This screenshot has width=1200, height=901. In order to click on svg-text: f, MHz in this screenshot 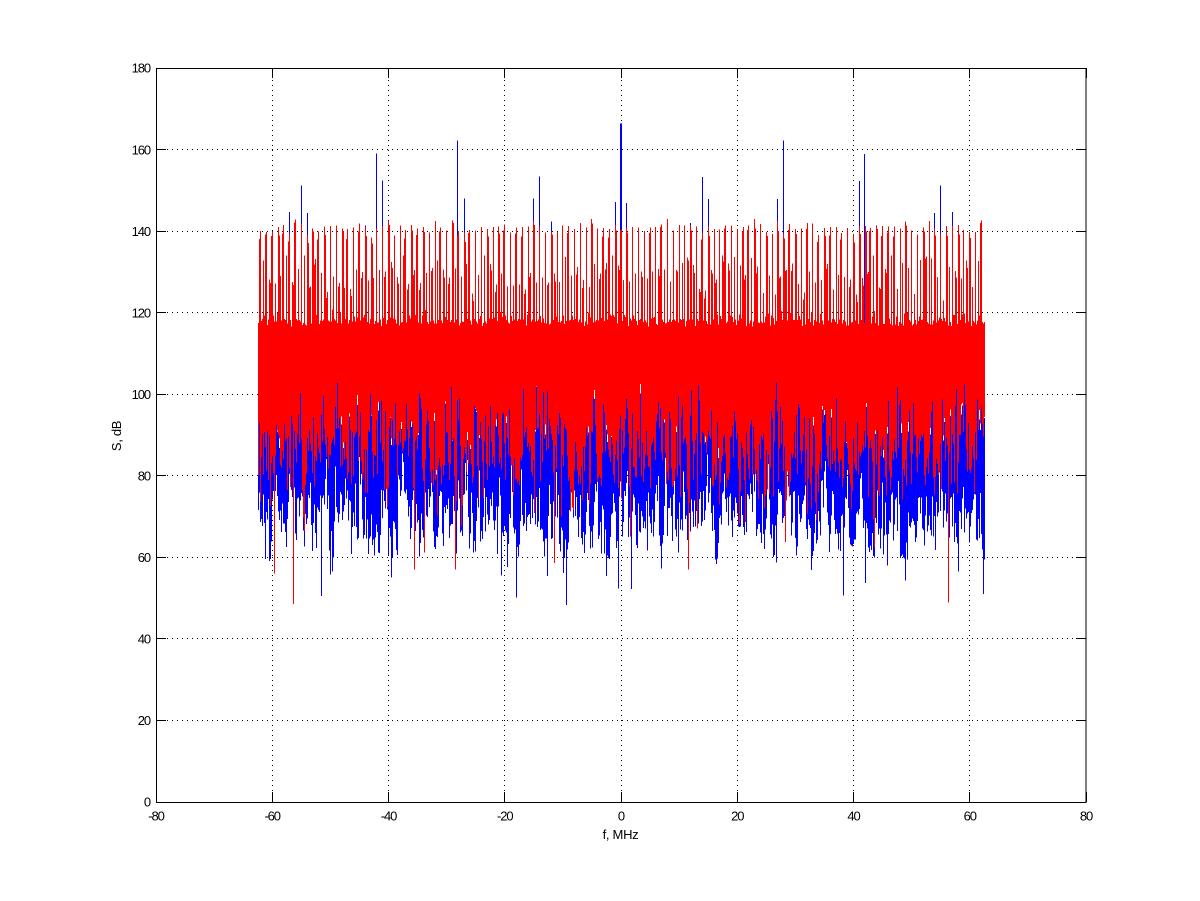, I will do `click(621, 834)`.